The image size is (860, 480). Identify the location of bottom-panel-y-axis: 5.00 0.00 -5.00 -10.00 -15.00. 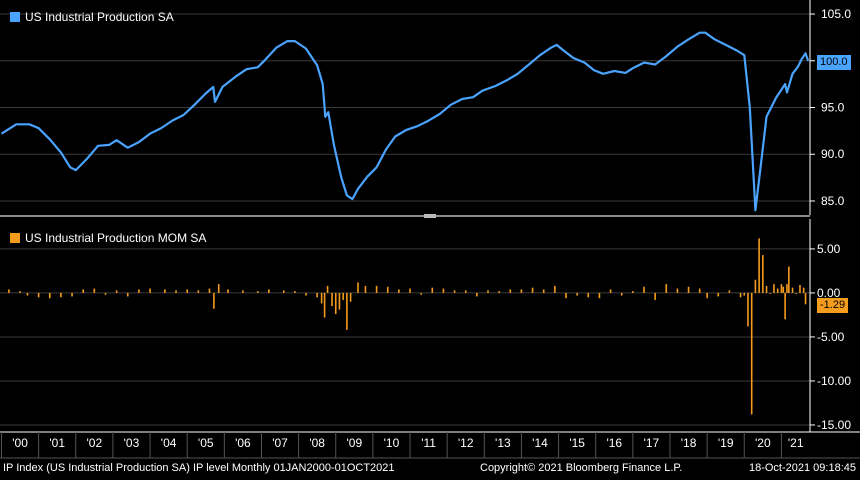
(830, 325).